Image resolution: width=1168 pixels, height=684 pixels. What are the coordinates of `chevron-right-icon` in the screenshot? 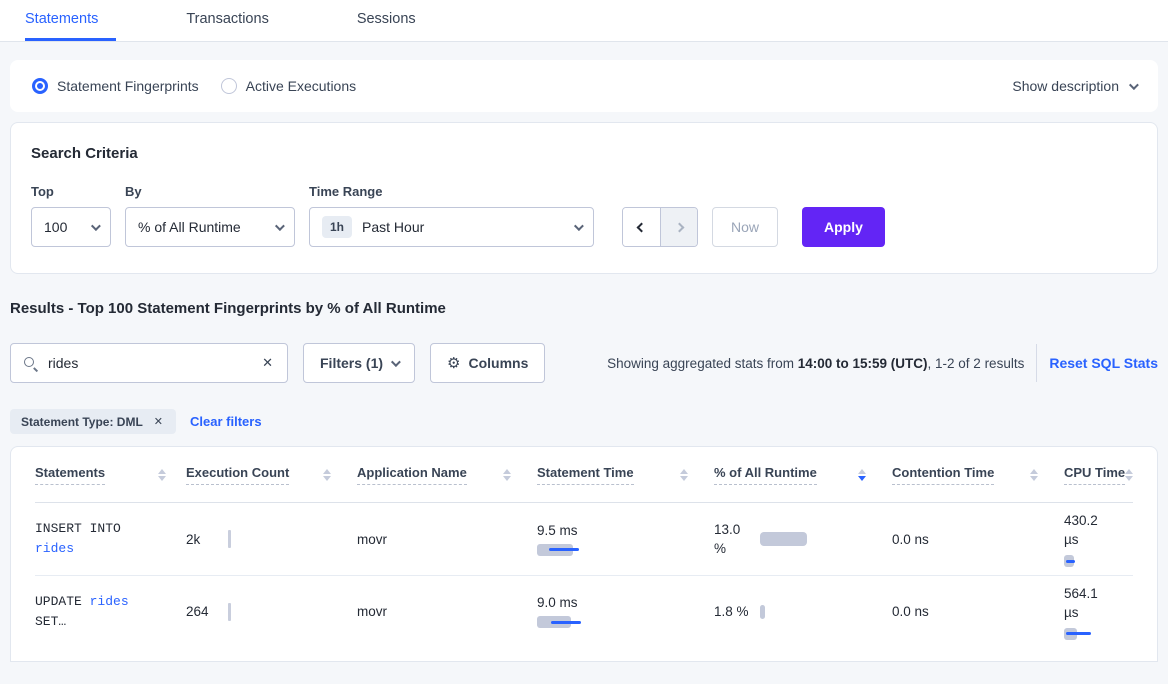 It's located at (679, 227).